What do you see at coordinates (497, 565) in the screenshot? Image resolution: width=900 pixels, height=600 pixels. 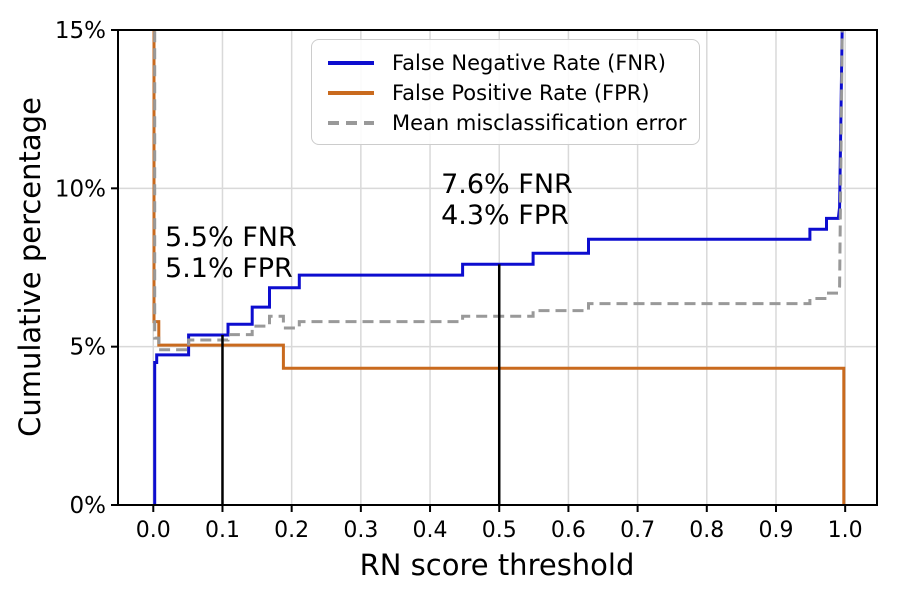 I see `x-axis-label: RN score threshold` at bounding box center [497, 565].